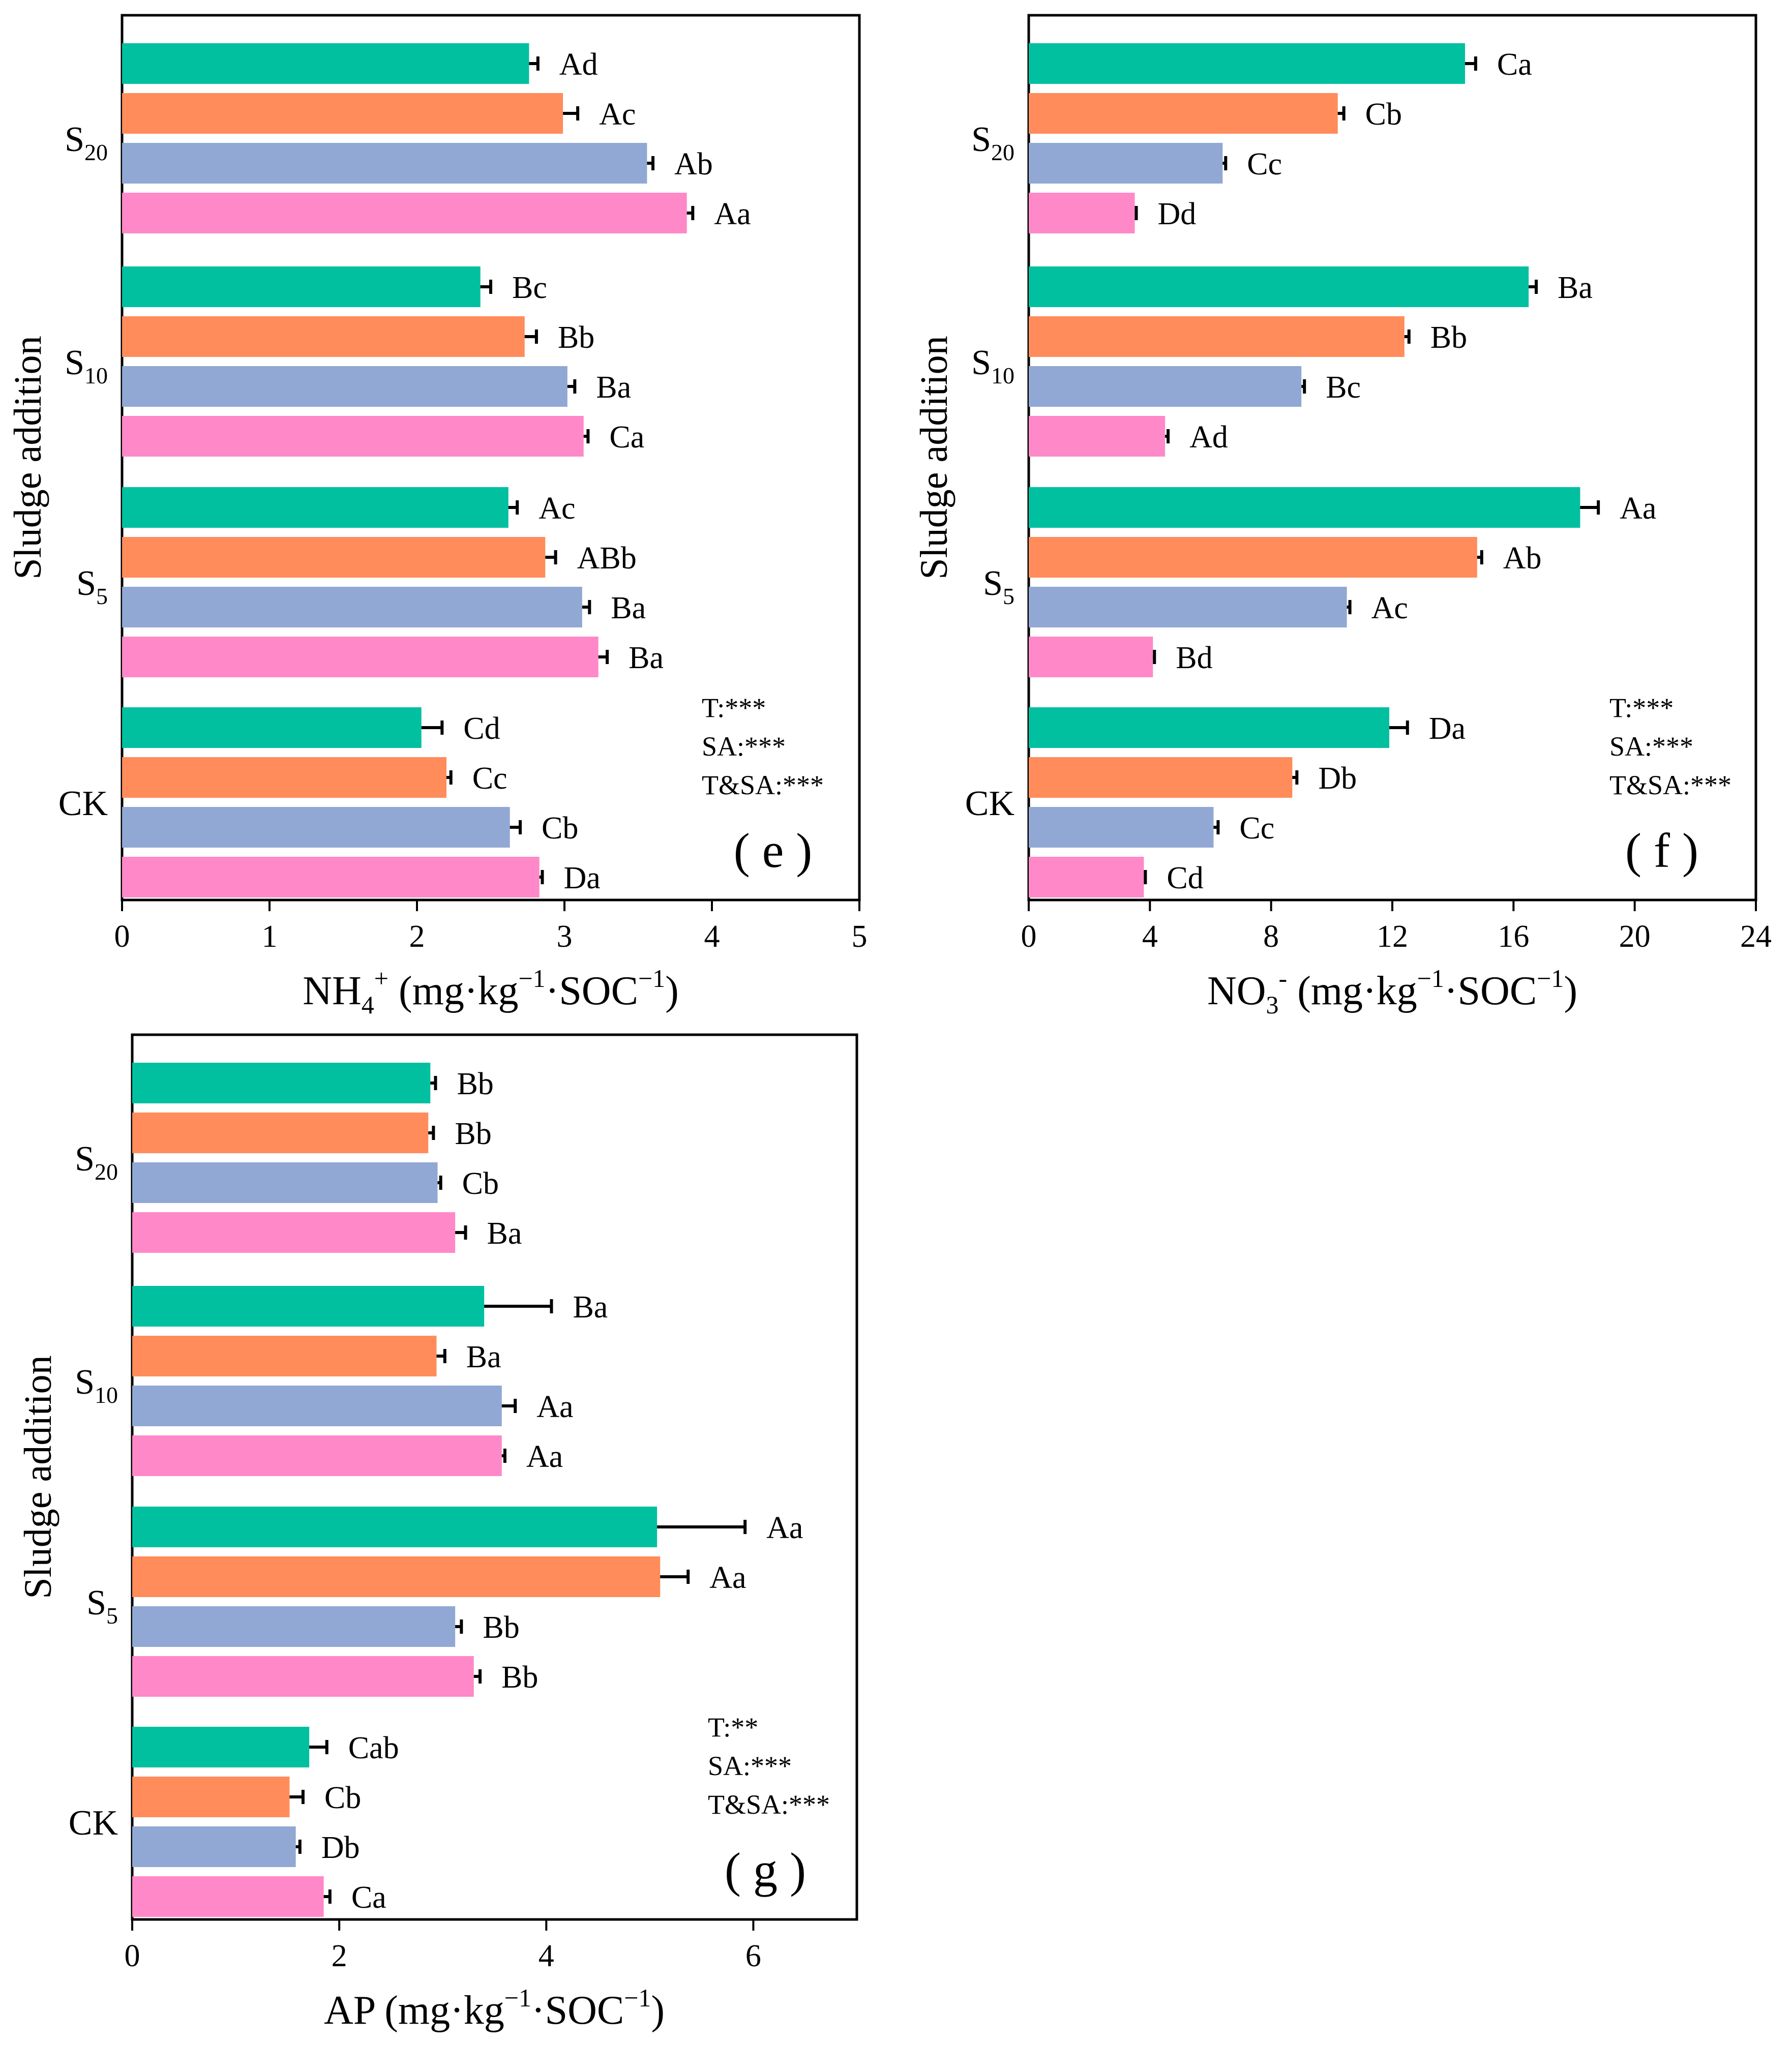 This screenshot has width=1792, height=2072. I want to click on bar-S20-s1, so click(325, 64).